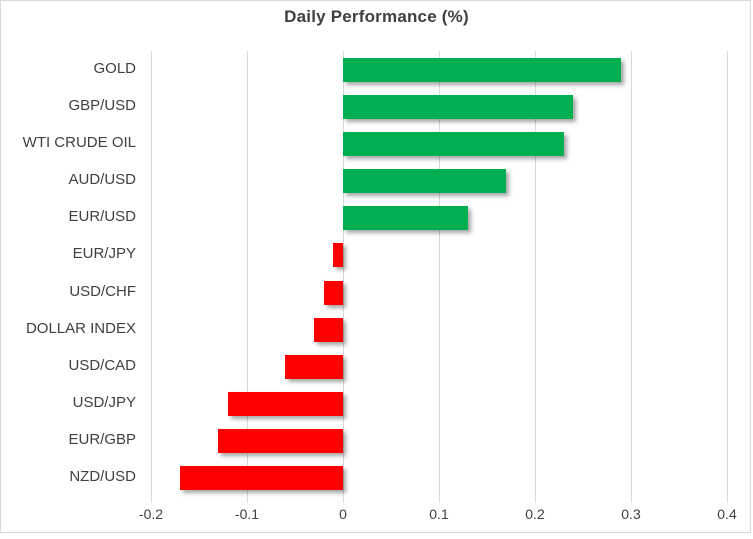 The height and width of the screenshot is (539, 753). Describe the element at coordinates (102, 476) in the screenshot. I see `category-label-nzd-usd: NZD/USD` at that location.